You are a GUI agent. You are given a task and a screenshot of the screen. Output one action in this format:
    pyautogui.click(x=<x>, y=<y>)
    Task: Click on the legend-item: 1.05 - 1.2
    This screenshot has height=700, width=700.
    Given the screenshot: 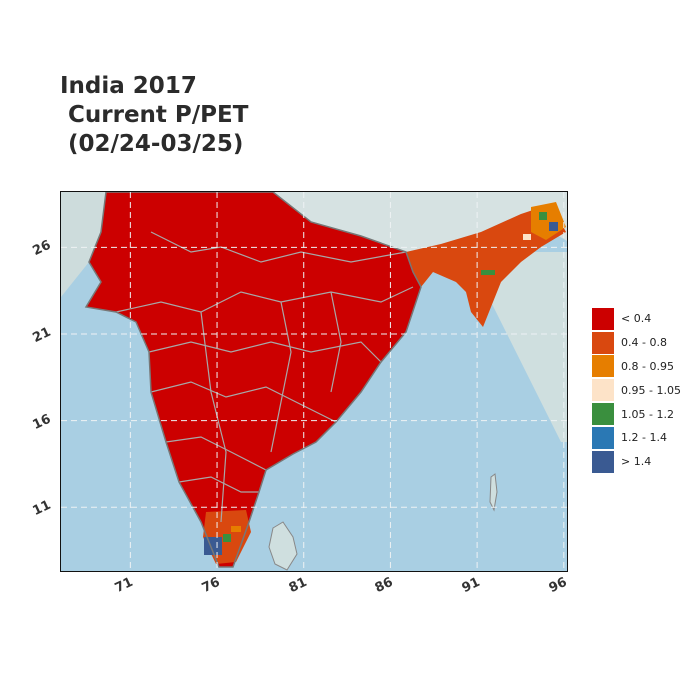 What is the action you would take?
    pyautogui.click(x=636, y=414)
    